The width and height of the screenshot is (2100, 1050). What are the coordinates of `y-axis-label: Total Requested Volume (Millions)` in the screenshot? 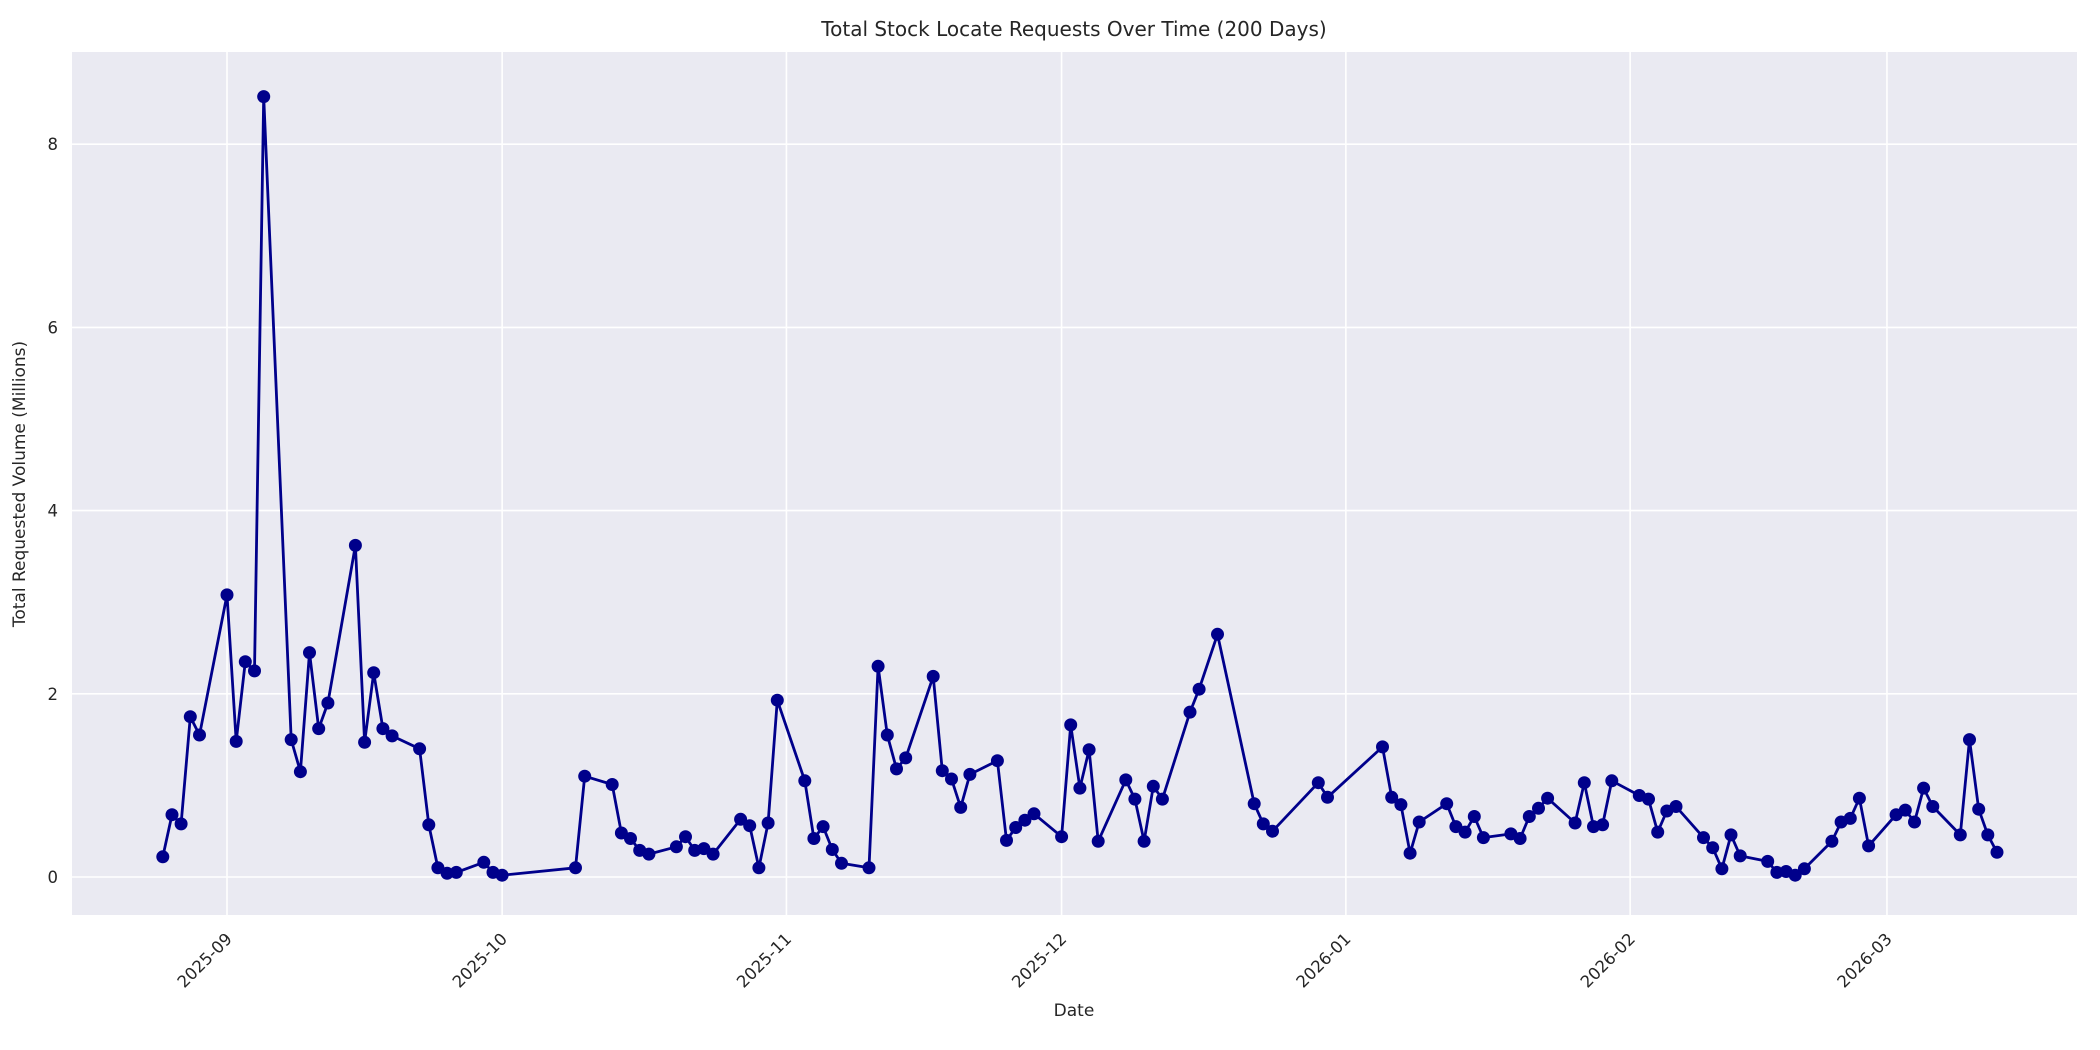 It's located at (20, 484).